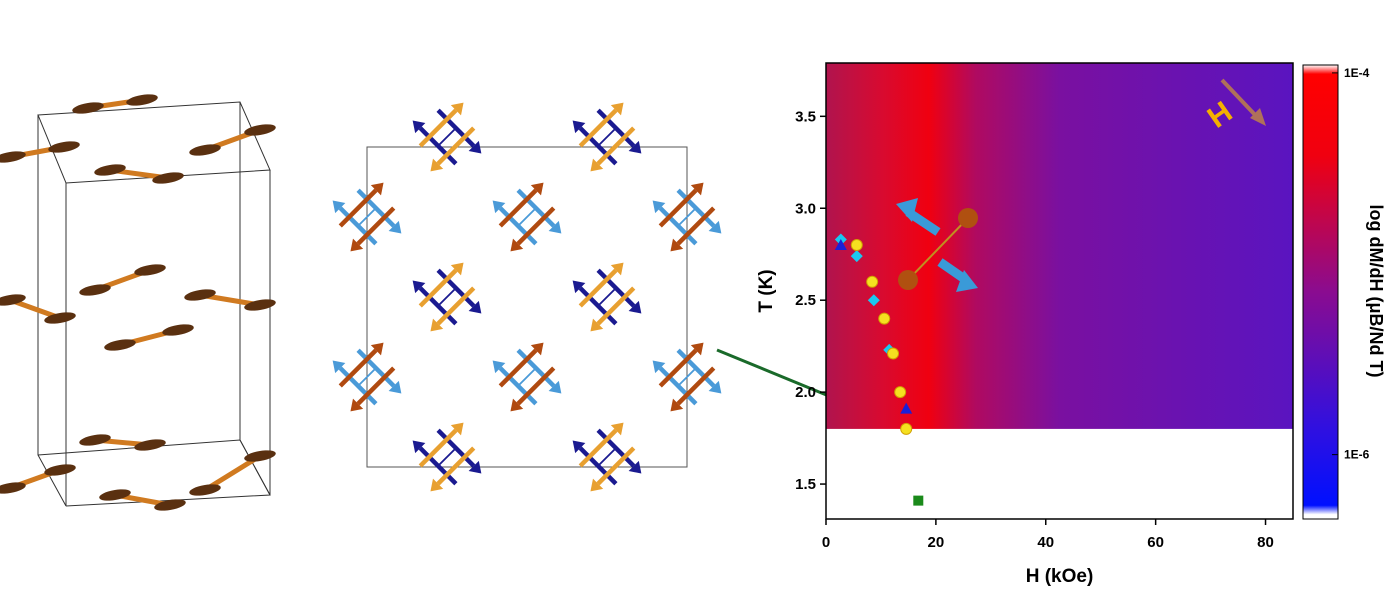 The width and height of the screenshot is (1399, 597). Describe the element at coordinates (805, 116) in the screenshot. I see `y-tick-label: 3.5` at that location.